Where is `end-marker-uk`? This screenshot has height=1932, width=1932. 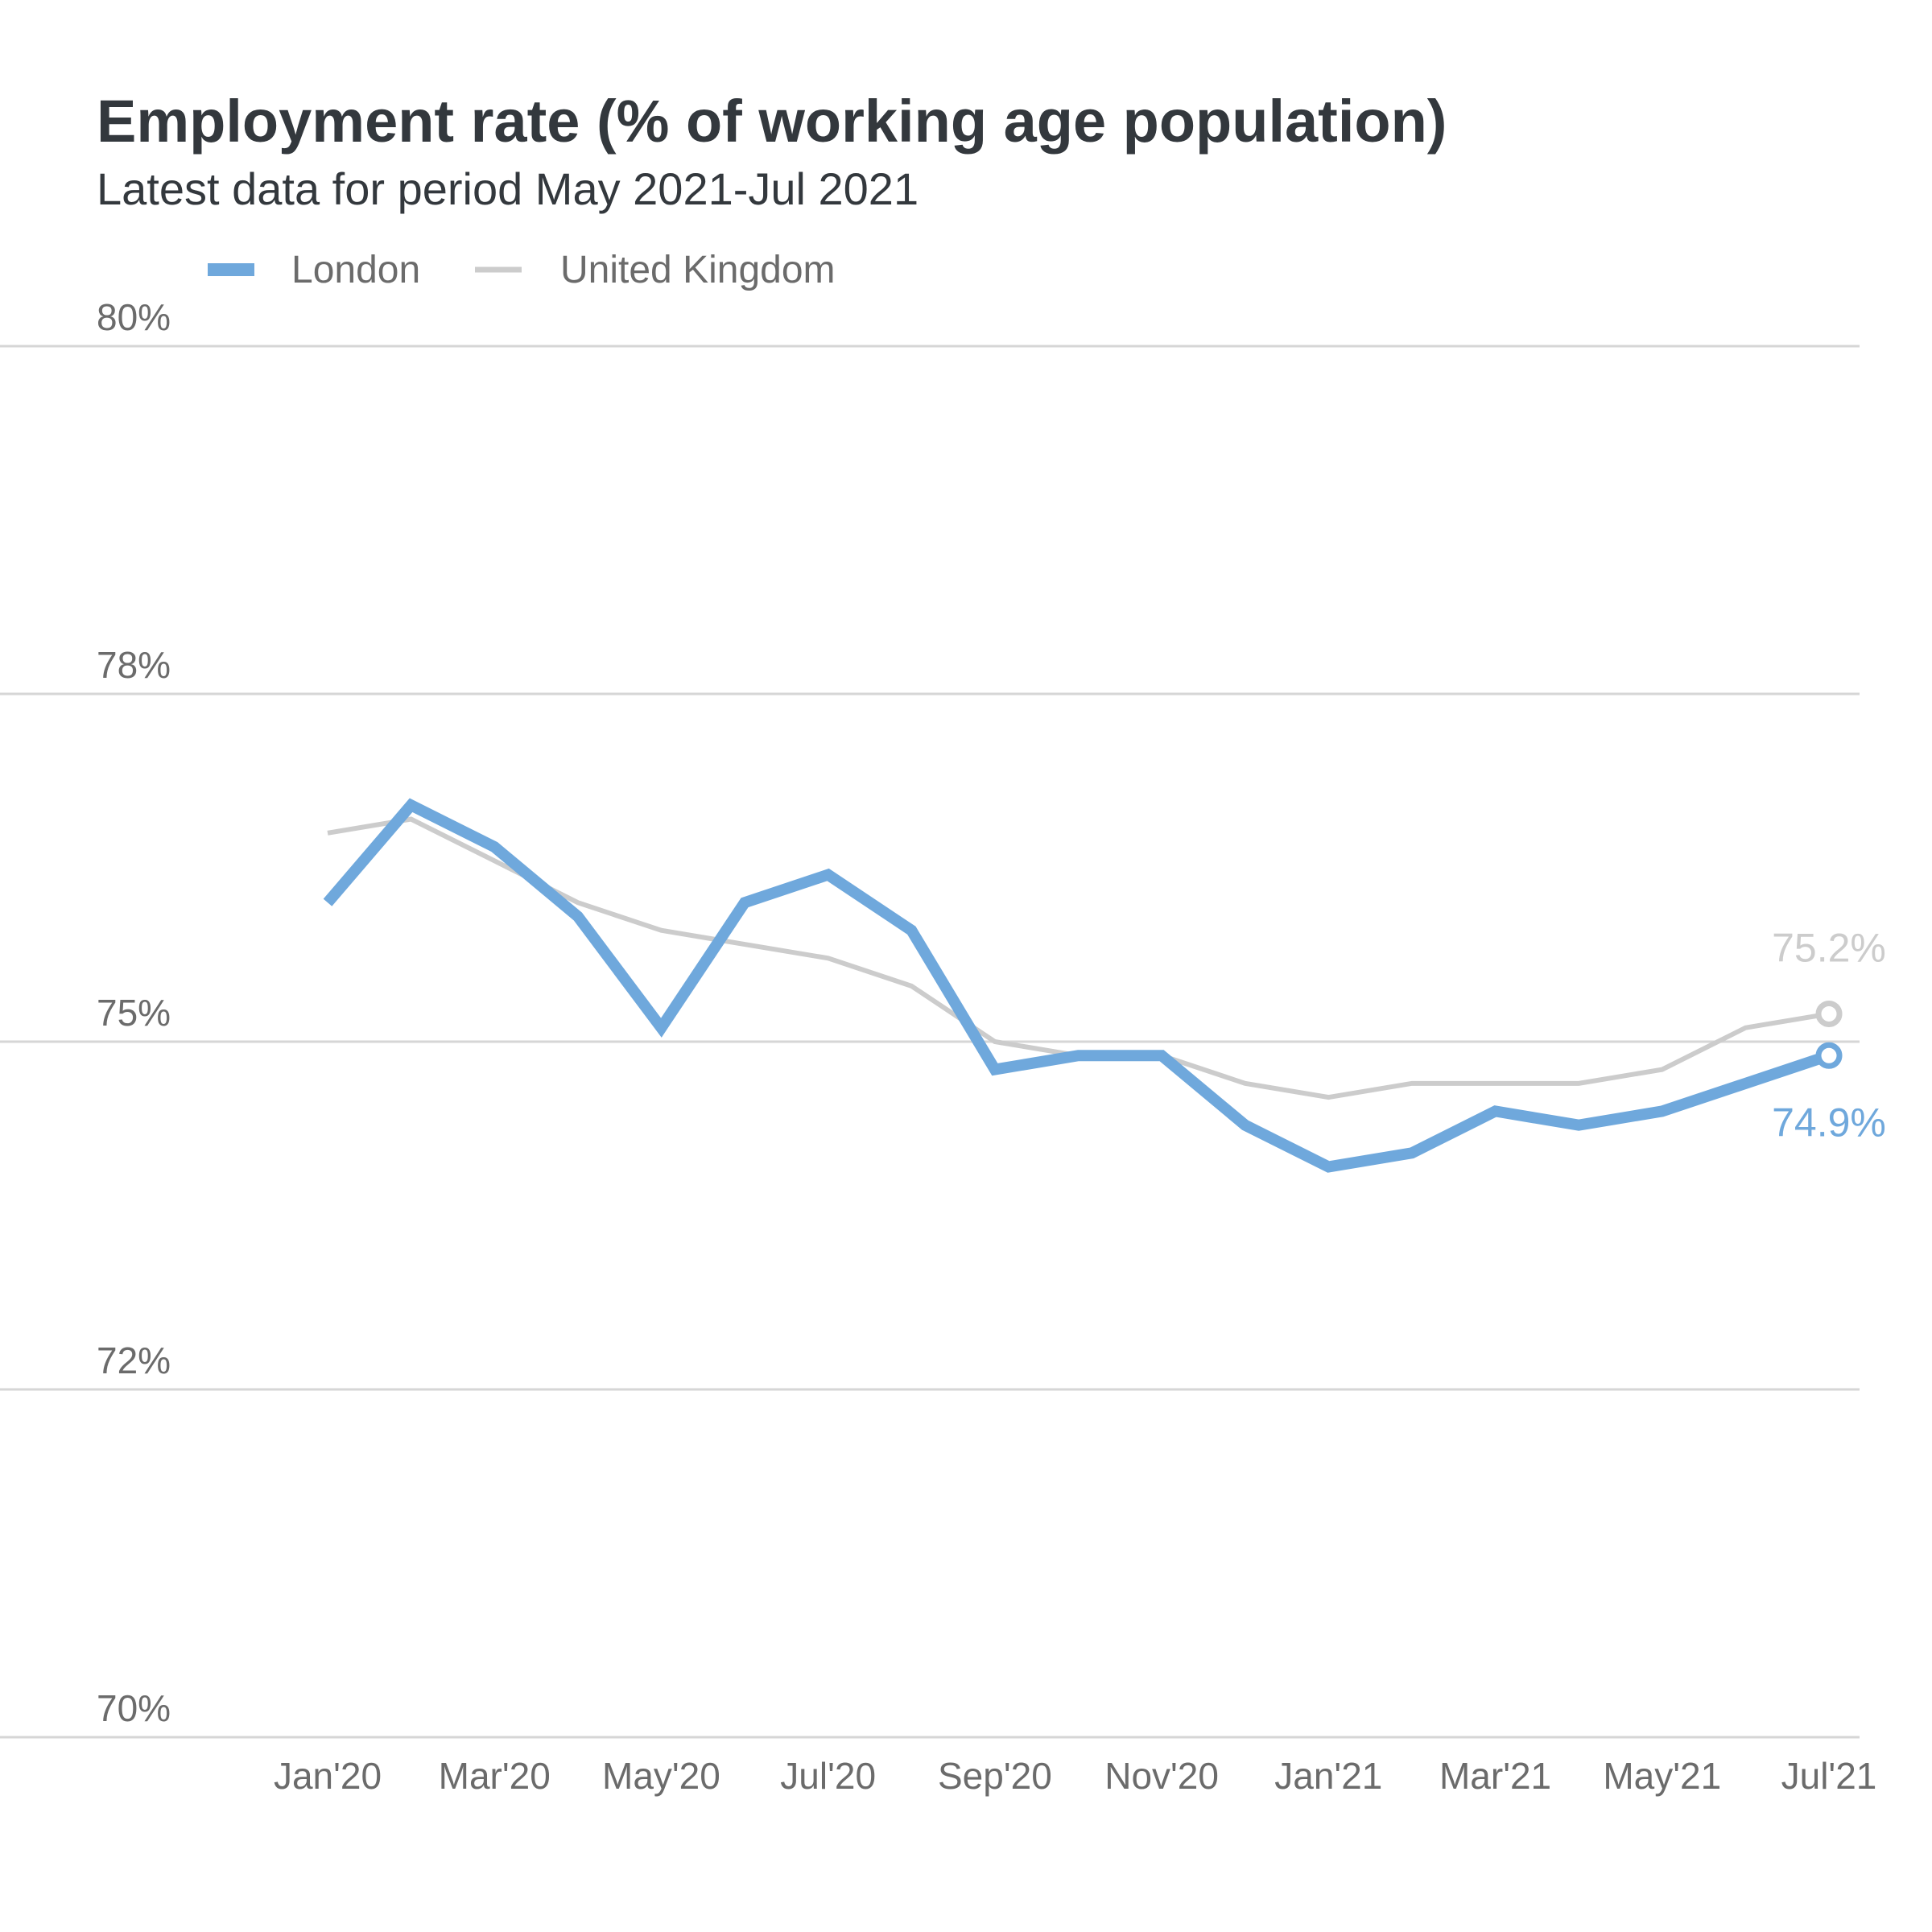 end-marker-uk is located at coordinates (1829, 1013).